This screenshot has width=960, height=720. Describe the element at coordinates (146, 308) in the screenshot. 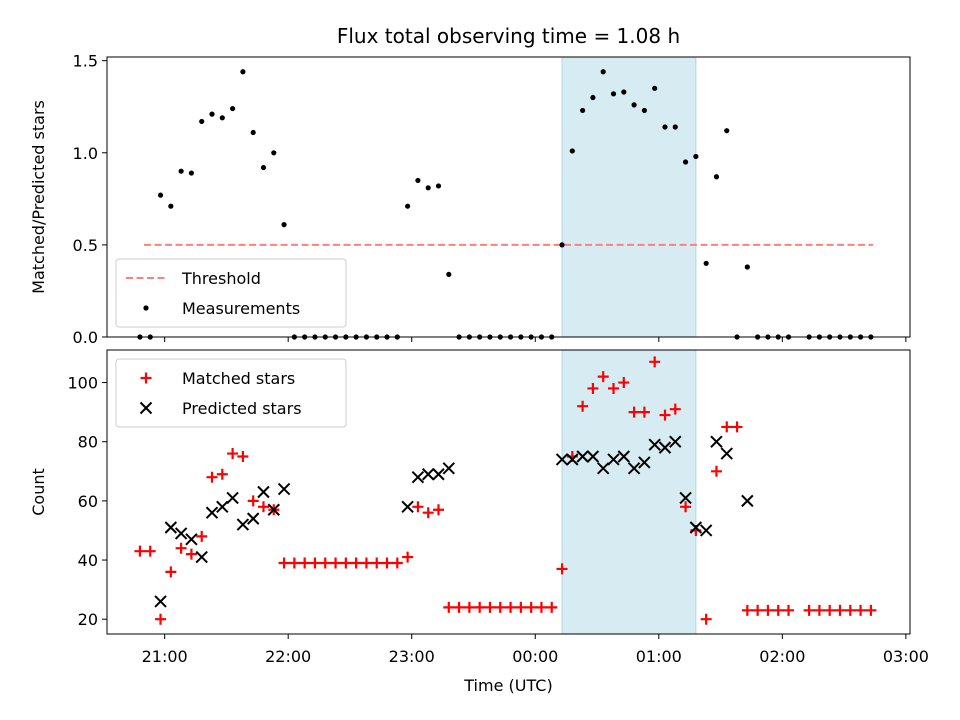

I see `legend-swatch-measurements` at that location.